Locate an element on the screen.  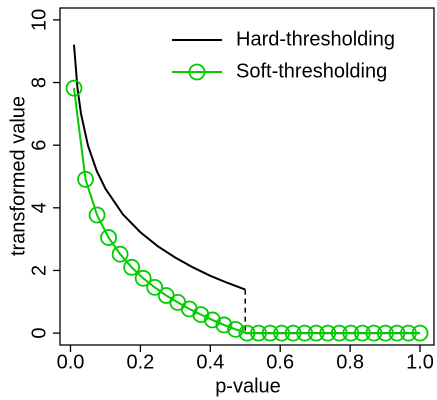
y-axis-title: transformed value is located at coordinates (18, 176).